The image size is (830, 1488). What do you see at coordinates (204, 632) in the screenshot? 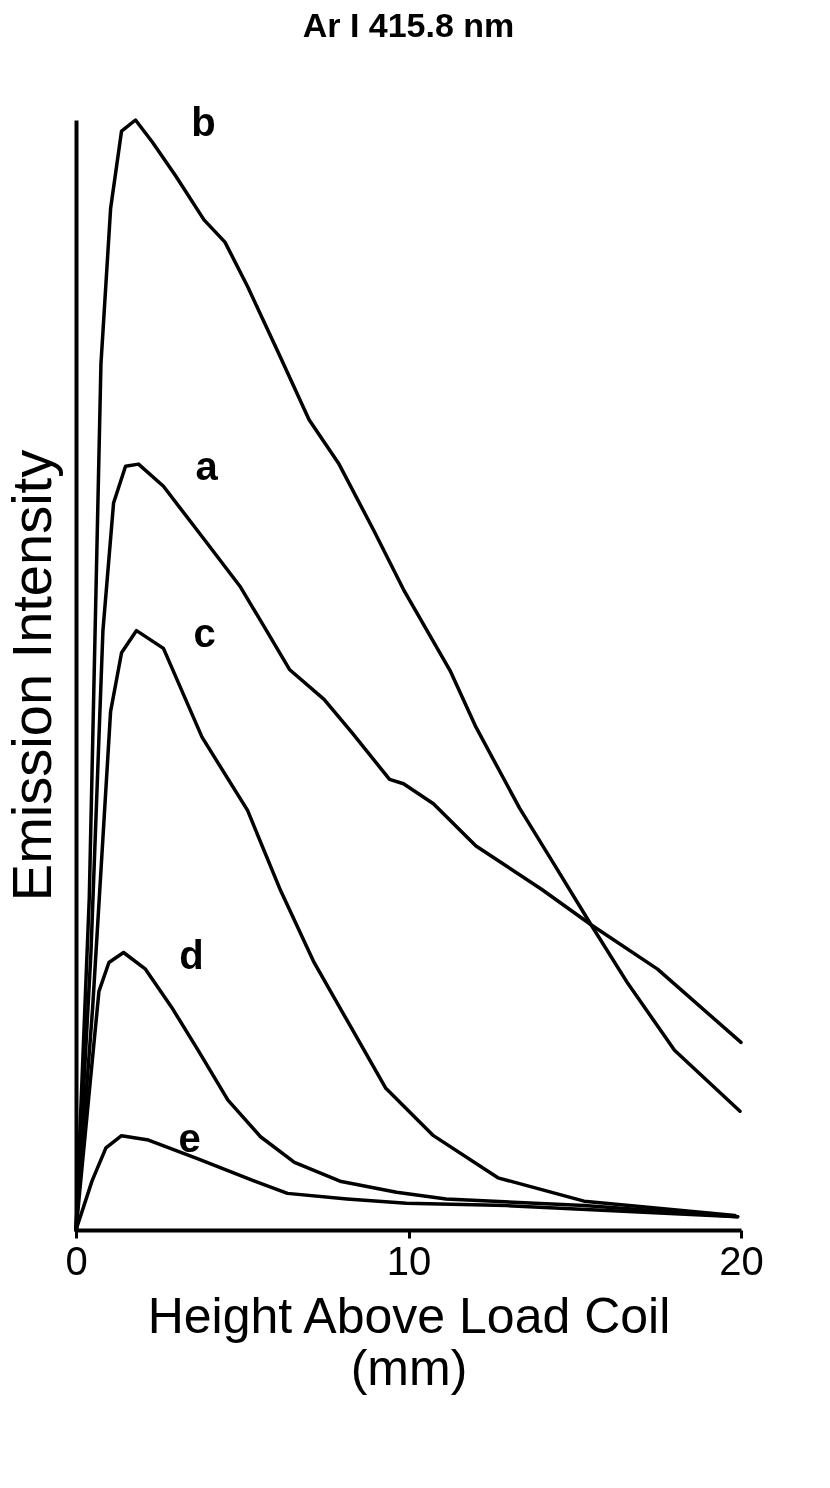
I see `series-label: c` at bounding box center [204, 632].